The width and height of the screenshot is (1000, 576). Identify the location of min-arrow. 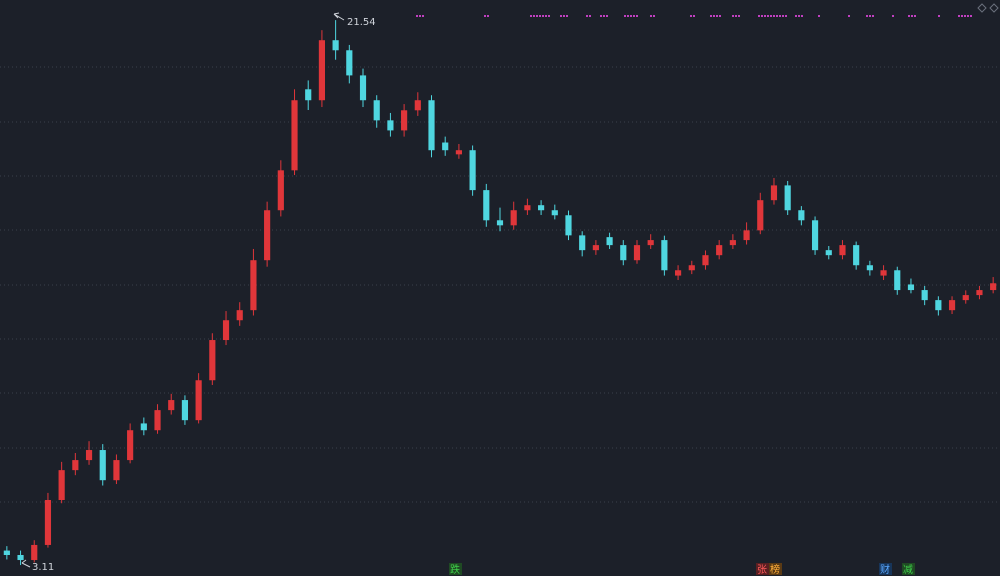
(26, 563).